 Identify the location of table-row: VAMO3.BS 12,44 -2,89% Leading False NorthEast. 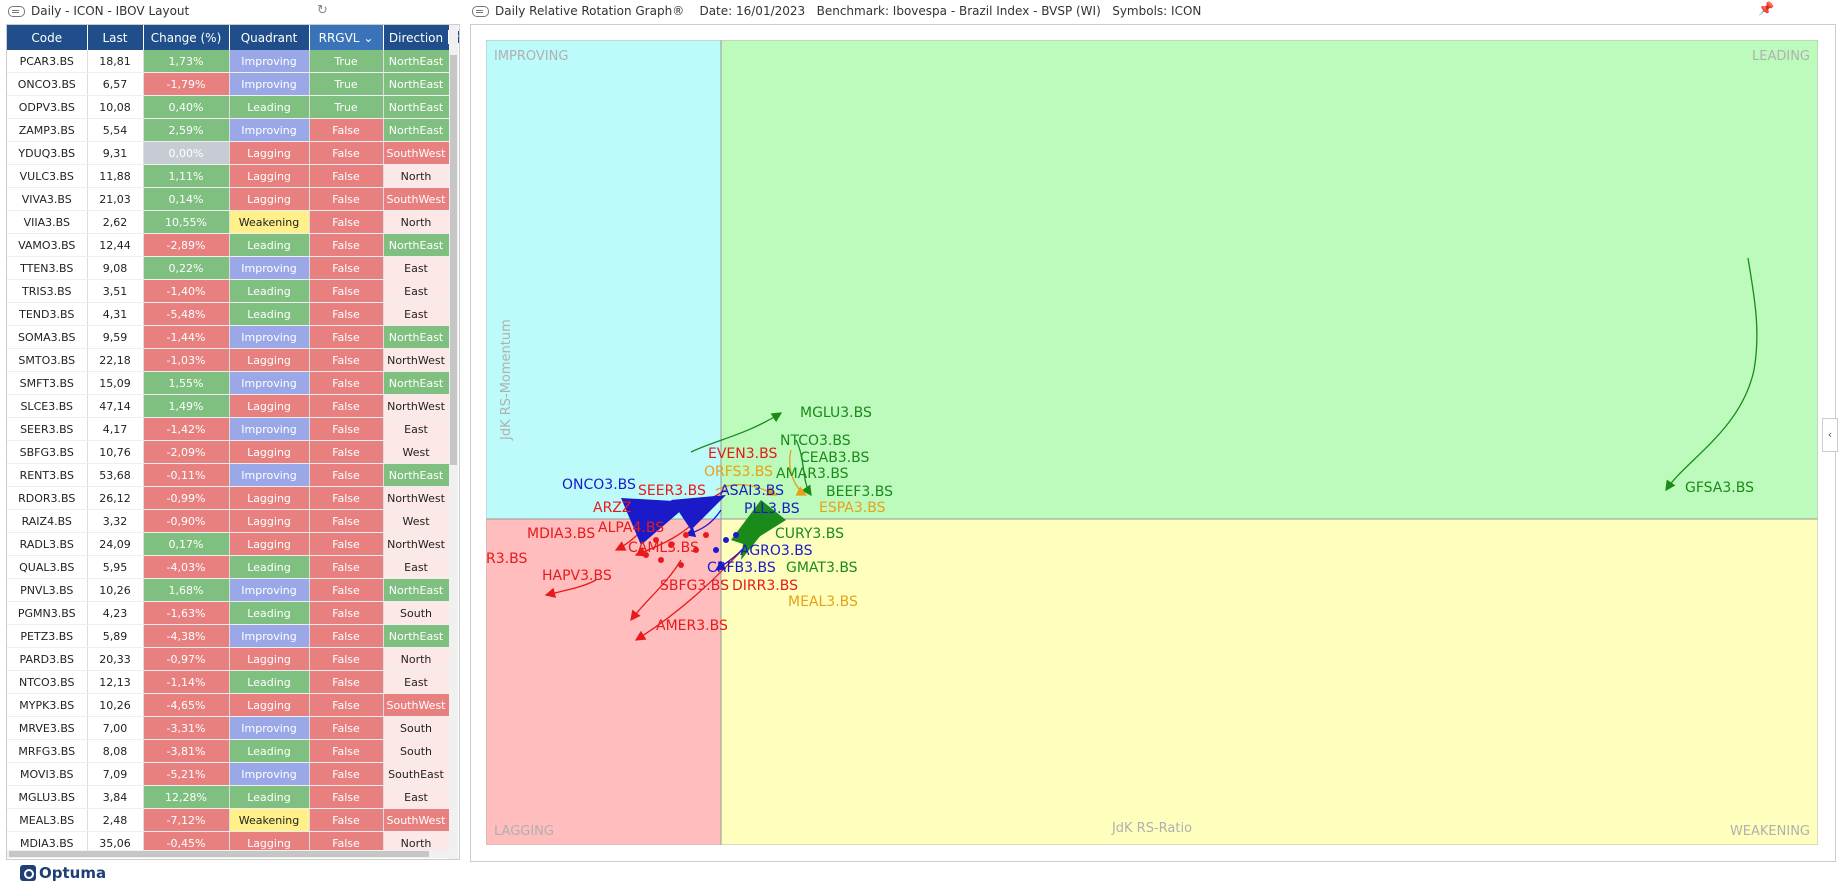
(228, 245).